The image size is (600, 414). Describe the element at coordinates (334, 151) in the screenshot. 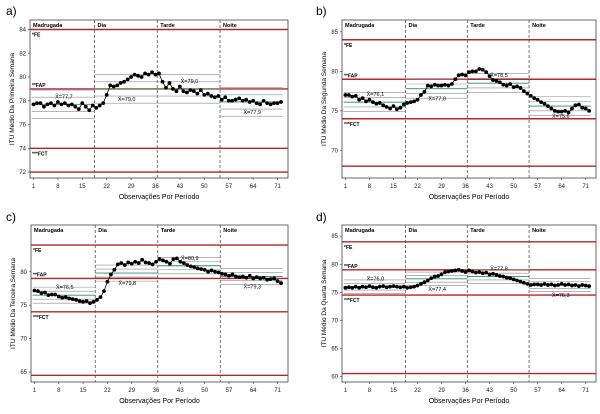

I see `y-tick-label: 70` at that location.